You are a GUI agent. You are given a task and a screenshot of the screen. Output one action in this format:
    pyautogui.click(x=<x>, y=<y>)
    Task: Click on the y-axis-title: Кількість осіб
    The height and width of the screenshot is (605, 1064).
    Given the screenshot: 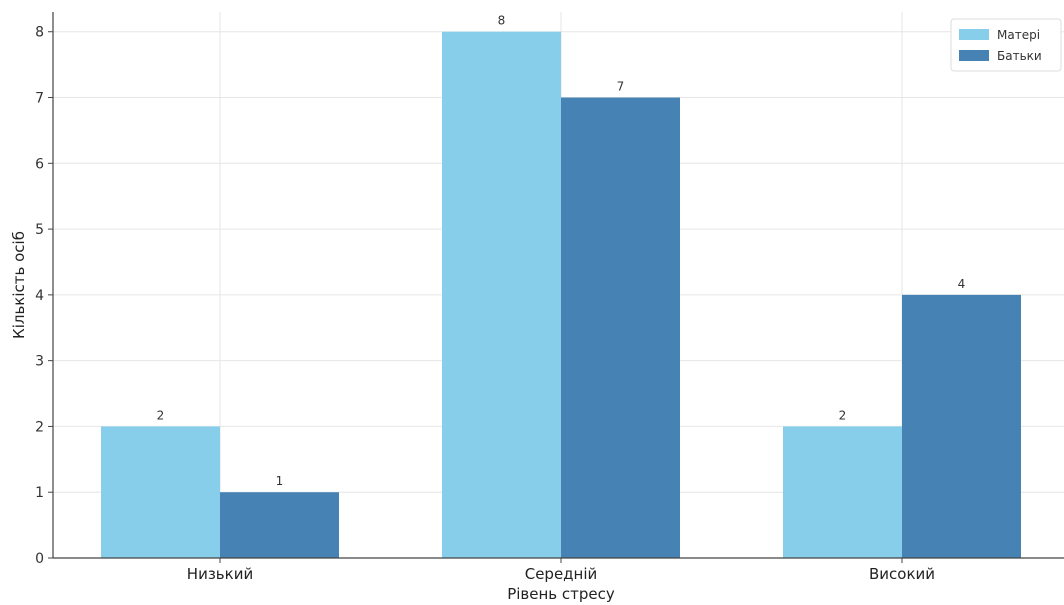 What is the action you would take?
    pyautogui.click(x=19, y=285)
    